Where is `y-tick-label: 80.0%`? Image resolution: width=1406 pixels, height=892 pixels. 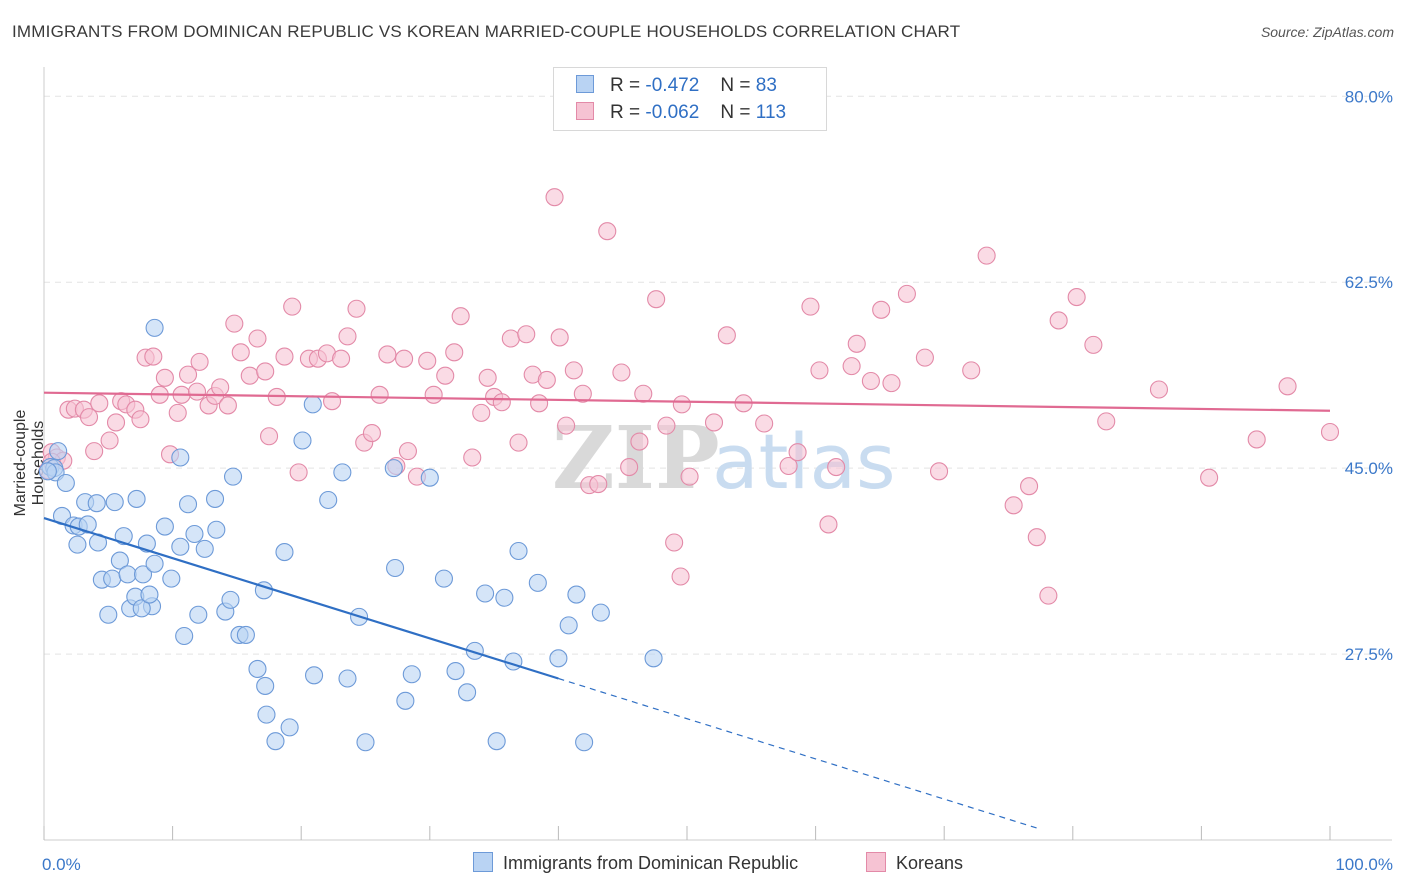 y-tick-label: 80.0% is located at coordinates (1369, 96).